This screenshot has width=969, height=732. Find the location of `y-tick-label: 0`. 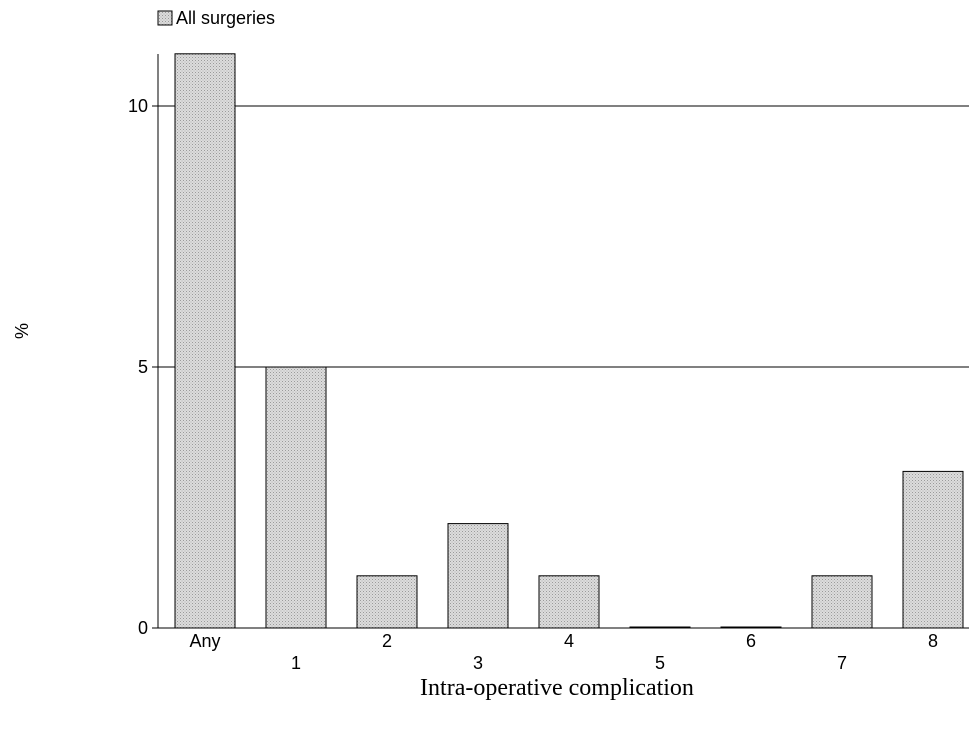

y-tick-label: 0 is located at coordinates (143, 628).